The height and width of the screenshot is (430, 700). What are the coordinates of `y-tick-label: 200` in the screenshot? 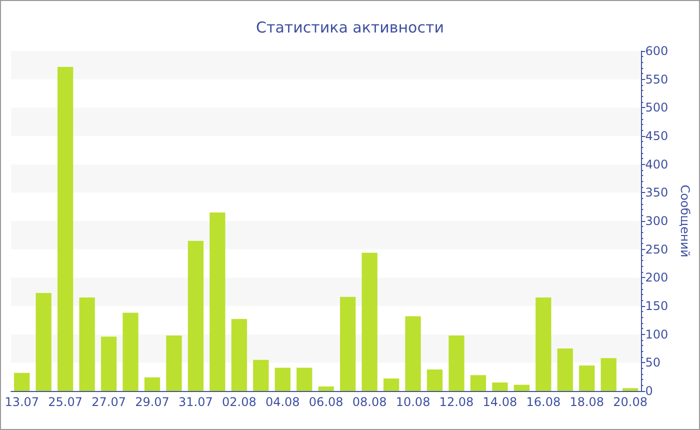 It's located at (656, 277).